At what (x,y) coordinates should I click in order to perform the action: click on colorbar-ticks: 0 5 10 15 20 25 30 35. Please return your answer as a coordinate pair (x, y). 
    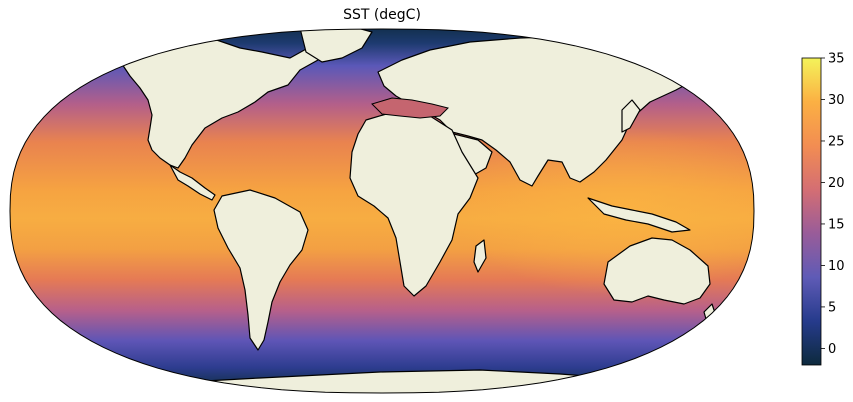
    Looking at the image, I should click on (833, 204).